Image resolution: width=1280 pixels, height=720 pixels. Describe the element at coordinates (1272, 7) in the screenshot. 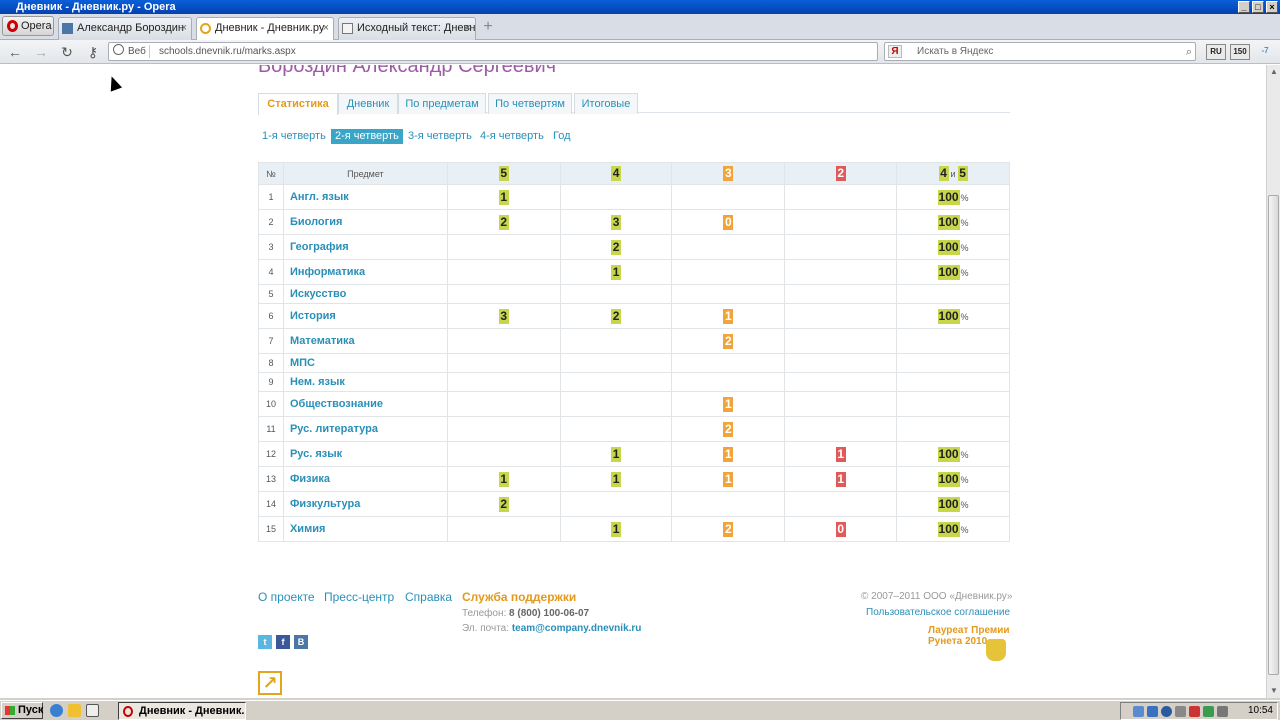

I see `close-window-button: ×` at that location.